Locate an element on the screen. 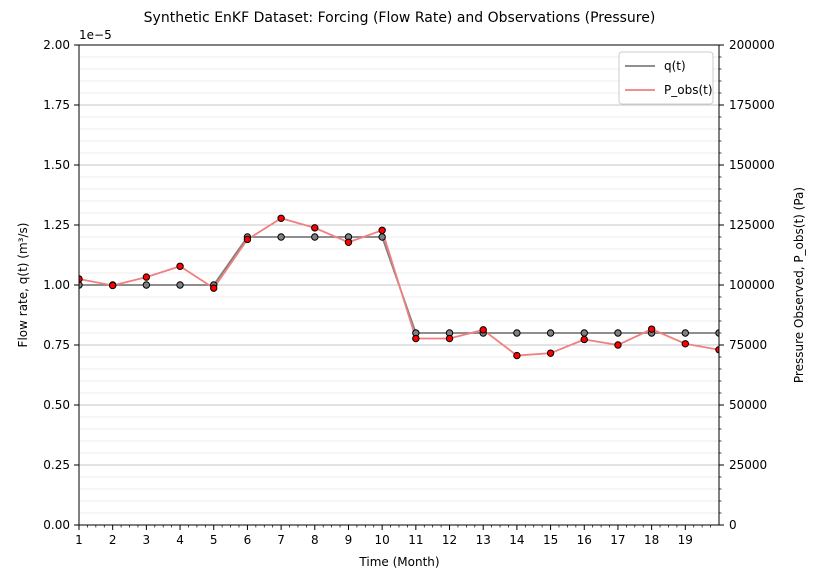 This screenshot has height=578, width=820. x-tick-label: 8 is located at coordinates (315, 540).